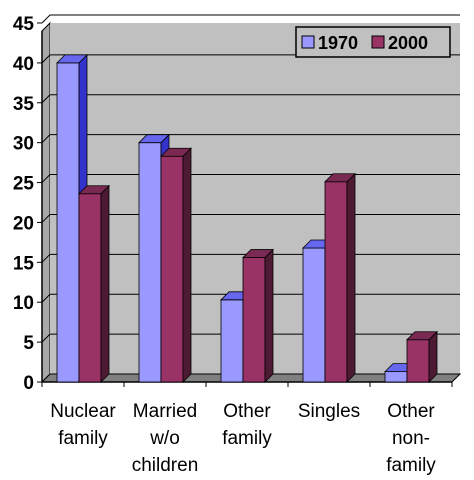  Describe the element at coordinates (23, 144) in the screenshot. I see `y-tick-label: 30` at that location.